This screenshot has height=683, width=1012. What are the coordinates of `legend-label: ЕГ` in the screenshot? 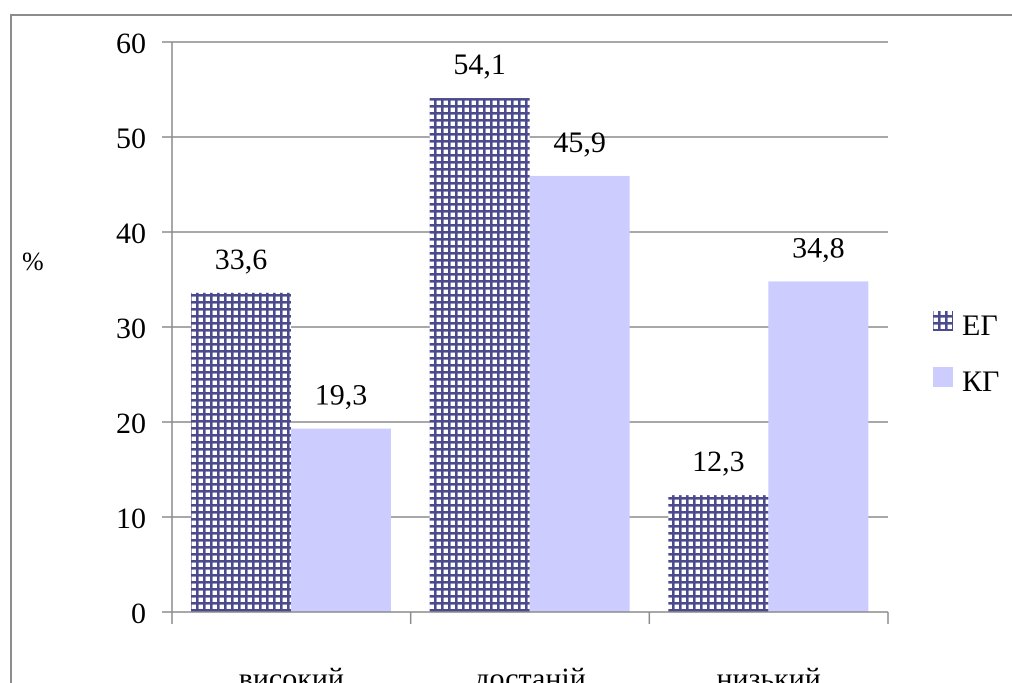 It's located at (980, 325).